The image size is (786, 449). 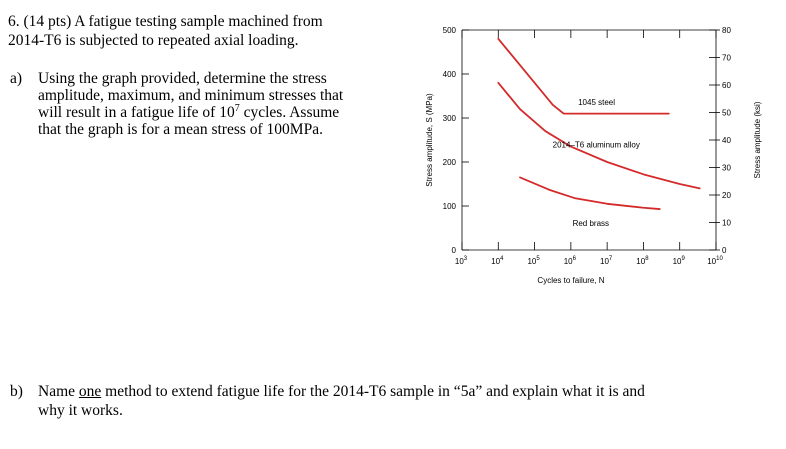 What do you see at coordinates (237, 108) in the screenshot?
I see `part-a-line3-exponent: 7` at bounding box center [237, 108].